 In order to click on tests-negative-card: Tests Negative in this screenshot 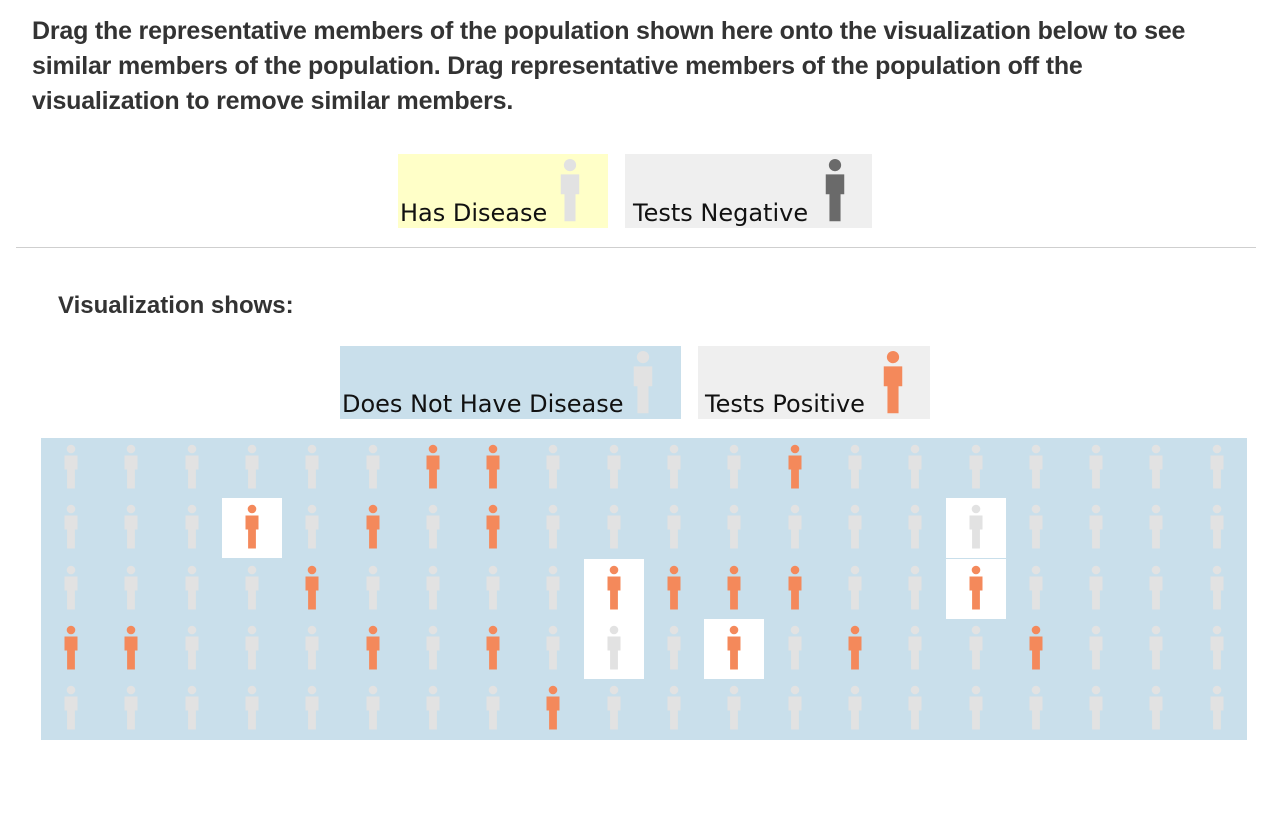, I will do `click(748, 191)`.